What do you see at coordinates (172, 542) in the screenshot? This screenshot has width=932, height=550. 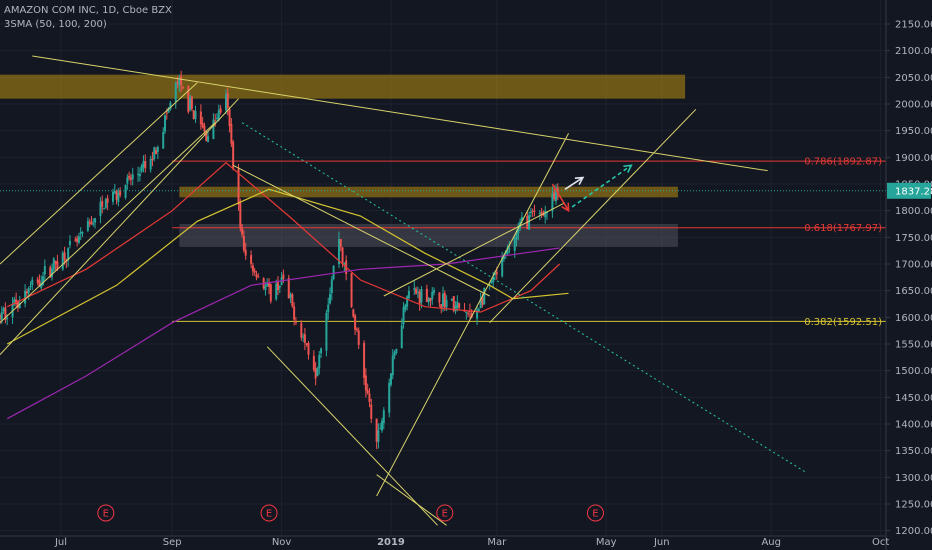 I see `x-tick-label: Sep` at bounding box center [172, 542].